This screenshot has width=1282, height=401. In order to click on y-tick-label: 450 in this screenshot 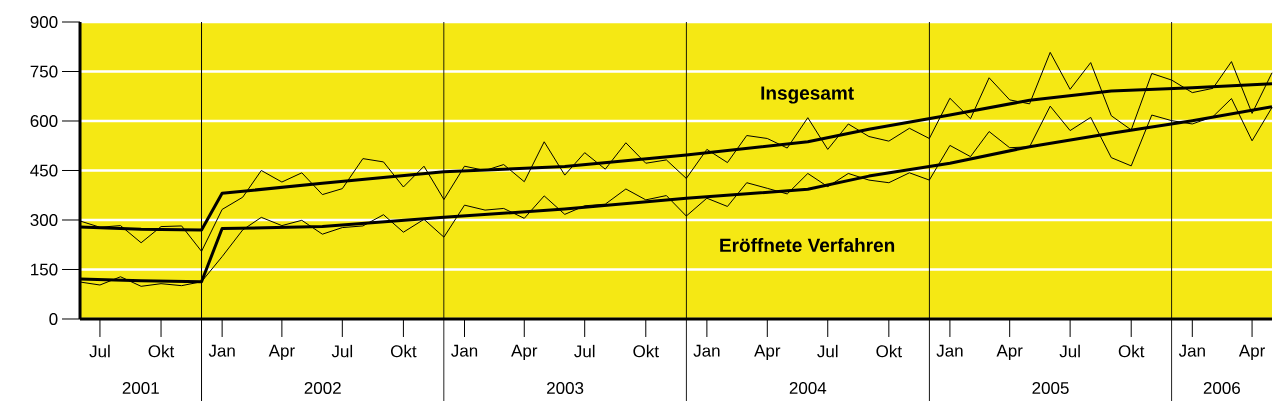, I will do `click(44, 170)`.